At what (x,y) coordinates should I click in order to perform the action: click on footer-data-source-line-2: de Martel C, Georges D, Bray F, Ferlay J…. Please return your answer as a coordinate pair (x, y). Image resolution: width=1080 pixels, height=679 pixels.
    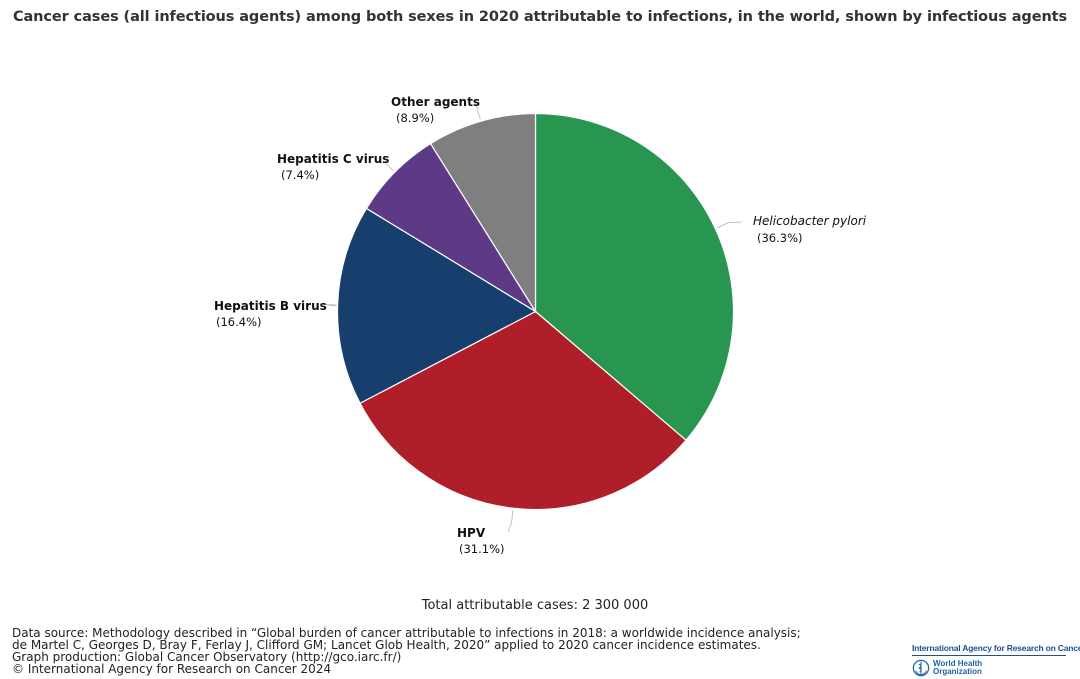
    Looking at the image, I should click on (386, 645).